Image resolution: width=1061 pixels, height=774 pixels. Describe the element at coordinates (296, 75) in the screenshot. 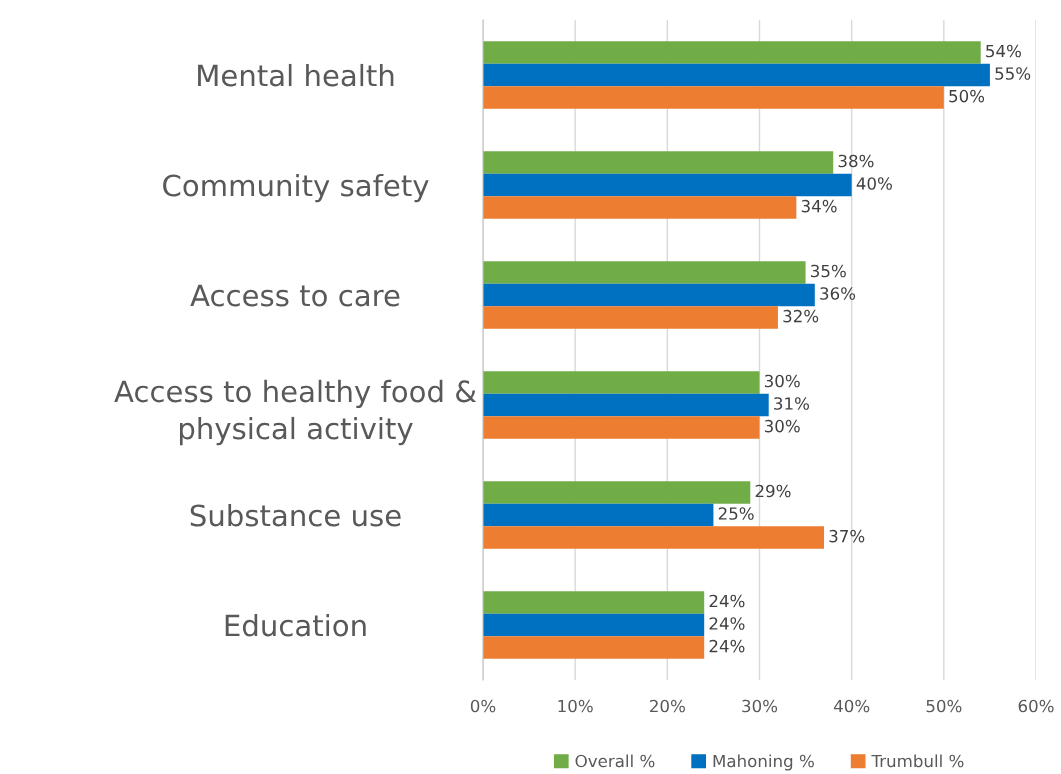

I see `y-tick-label: Mental health` at that location.